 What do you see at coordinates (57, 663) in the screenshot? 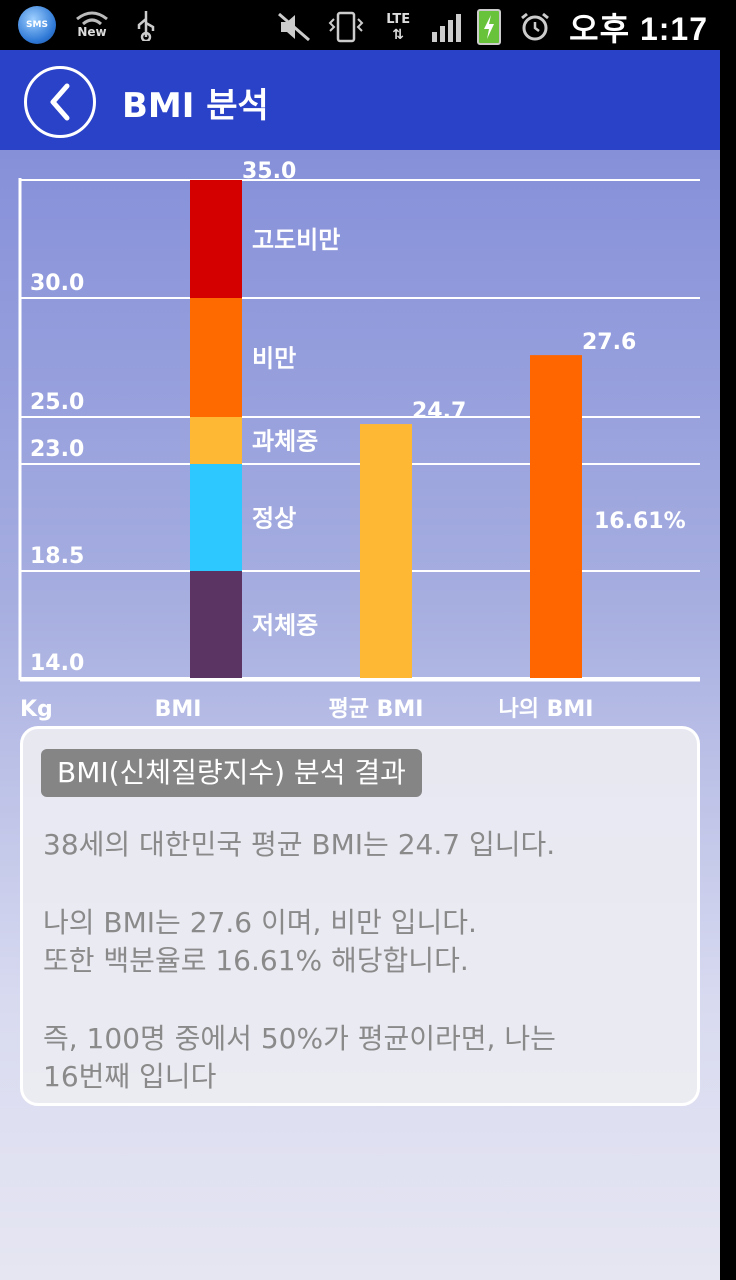
I see `y-tick-label: 14.0` at bounding box center [57, 663].